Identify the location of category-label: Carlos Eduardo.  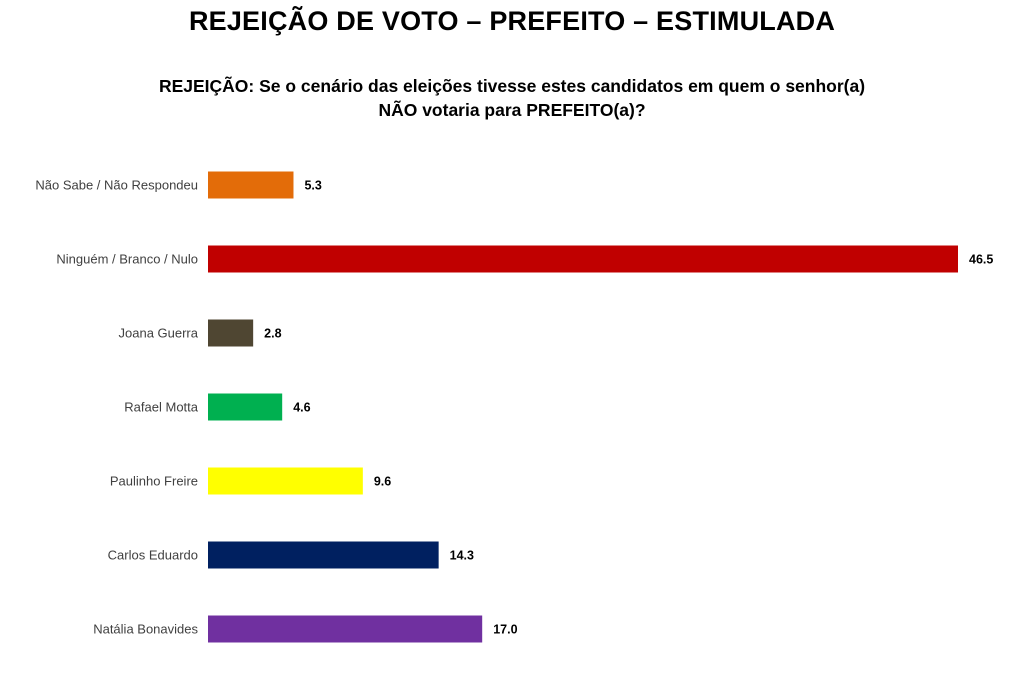
(153, 555).